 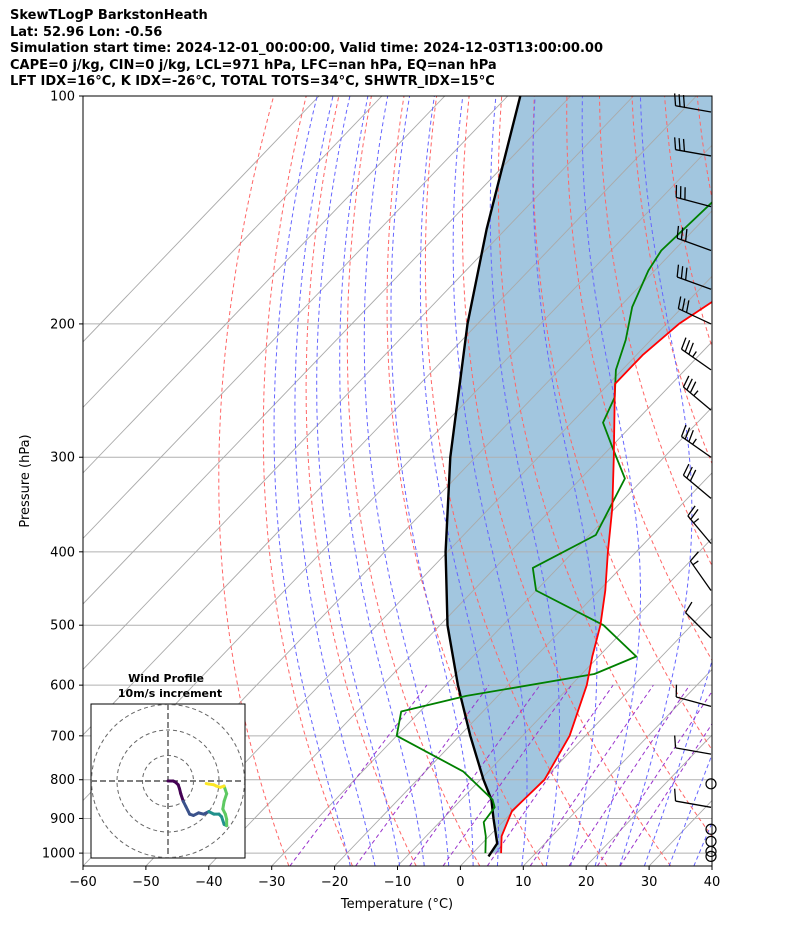 I want to click on x-tick-label: 30, so click(x=649, y=882).